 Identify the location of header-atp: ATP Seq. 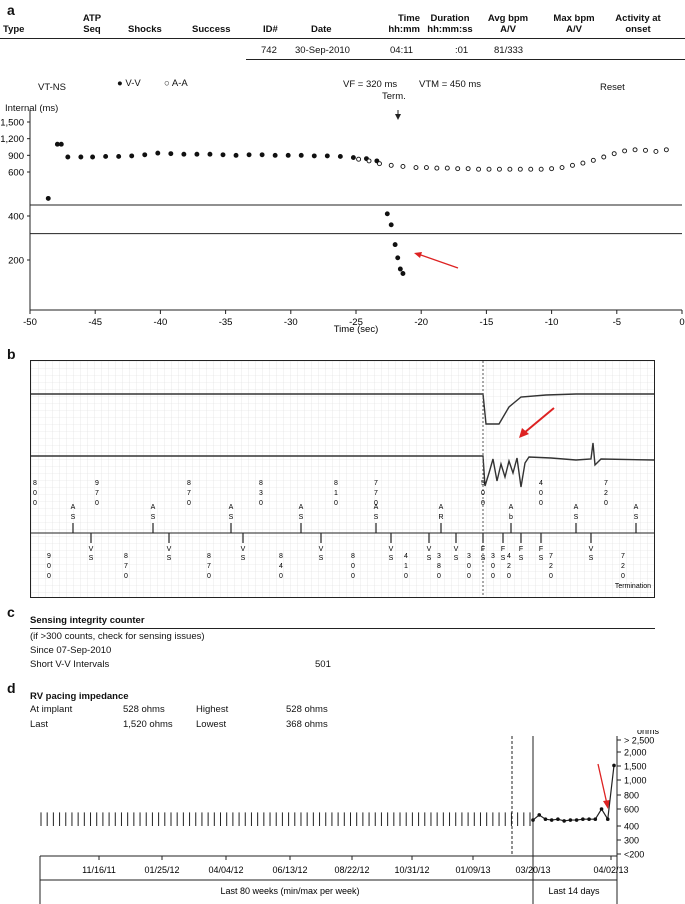
(92, 24).